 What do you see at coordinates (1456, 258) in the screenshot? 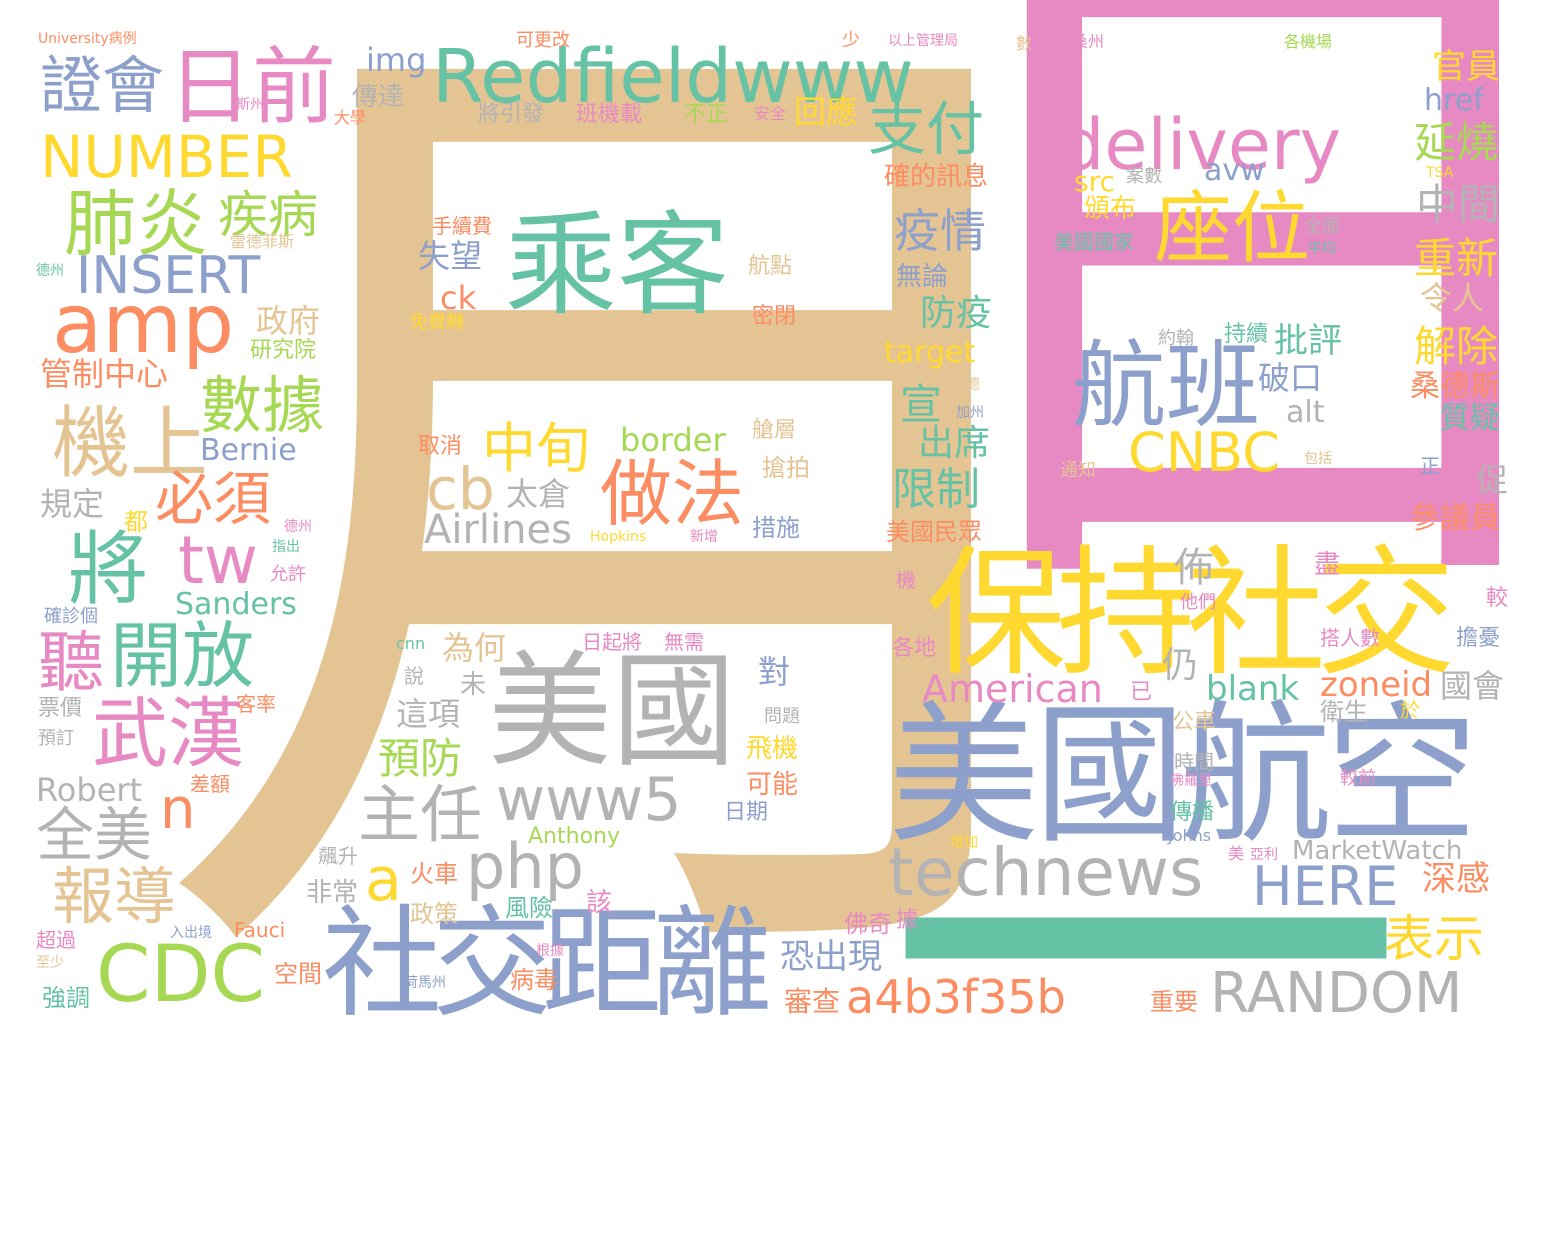
I see `word-chongxin: 重新` at bounding box center [1456, 258].